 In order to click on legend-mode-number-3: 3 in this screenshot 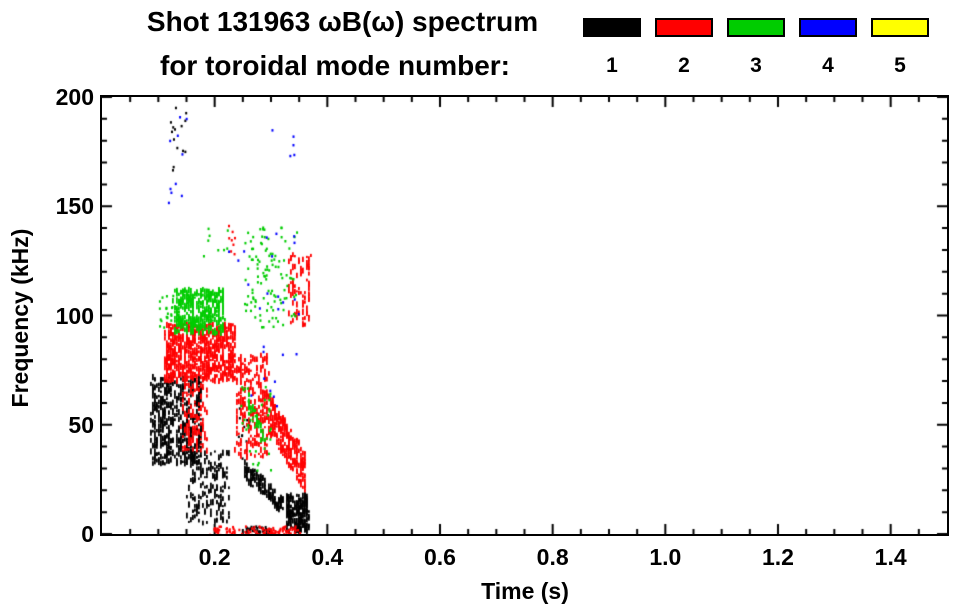, I will do `click(756, 65)`.